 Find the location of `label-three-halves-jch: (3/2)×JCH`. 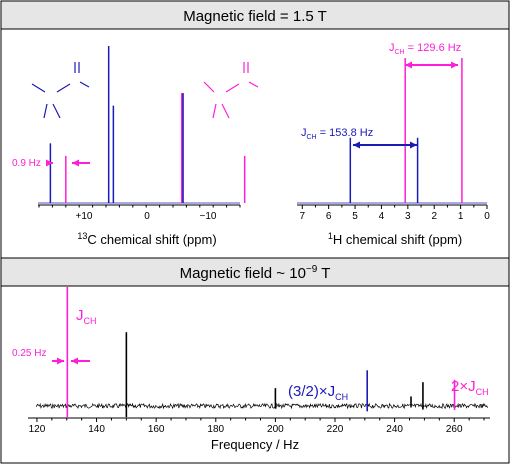

label-three-halves-jch: (3/2)×JCH is located at coordinates (318, 392).